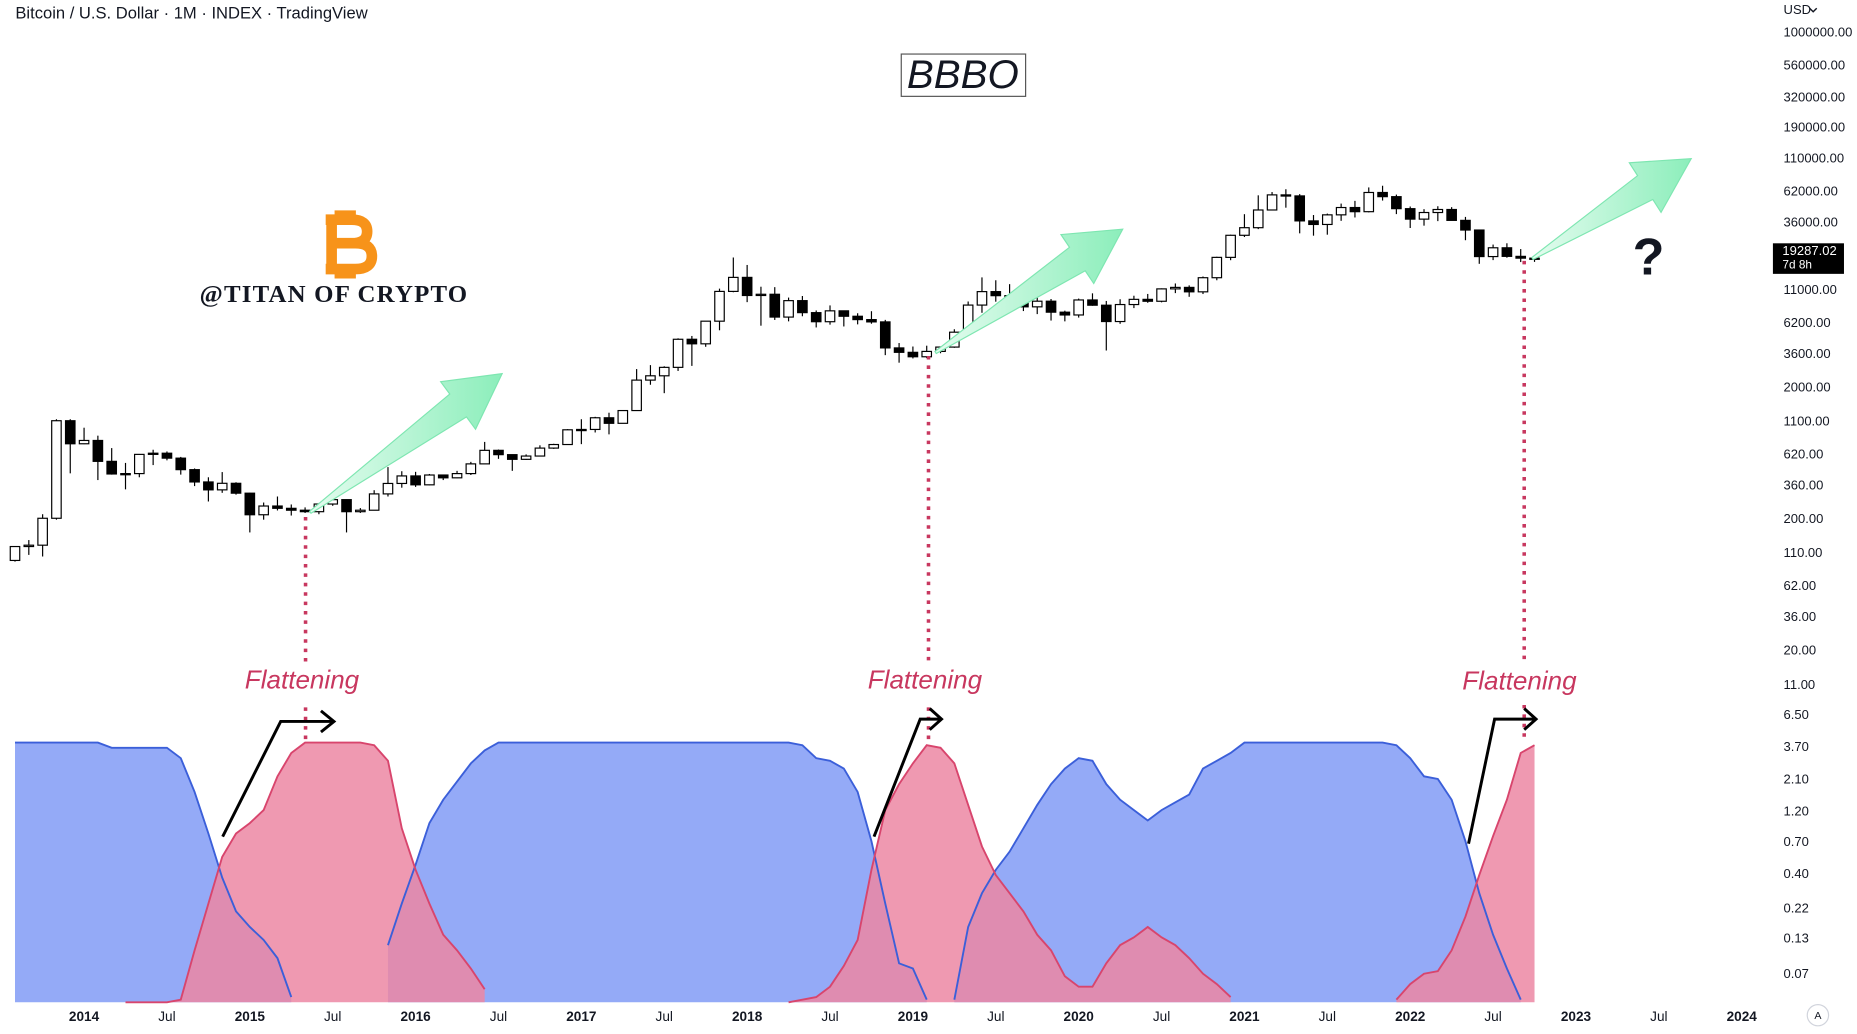 Image resolution: width=1857 pixels, height=1034 pixels. What do you see at coordinates (1797, 9) in the screenshot?
I see `currency-menu: USD` at bounding box center [1797, 9].